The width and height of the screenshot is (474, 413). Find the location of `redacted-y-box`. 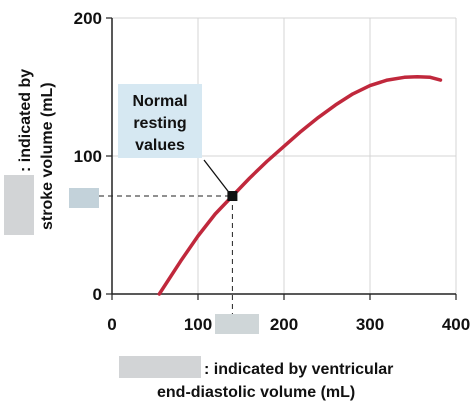

redacted-y-box is located at coordinates (84, 198).